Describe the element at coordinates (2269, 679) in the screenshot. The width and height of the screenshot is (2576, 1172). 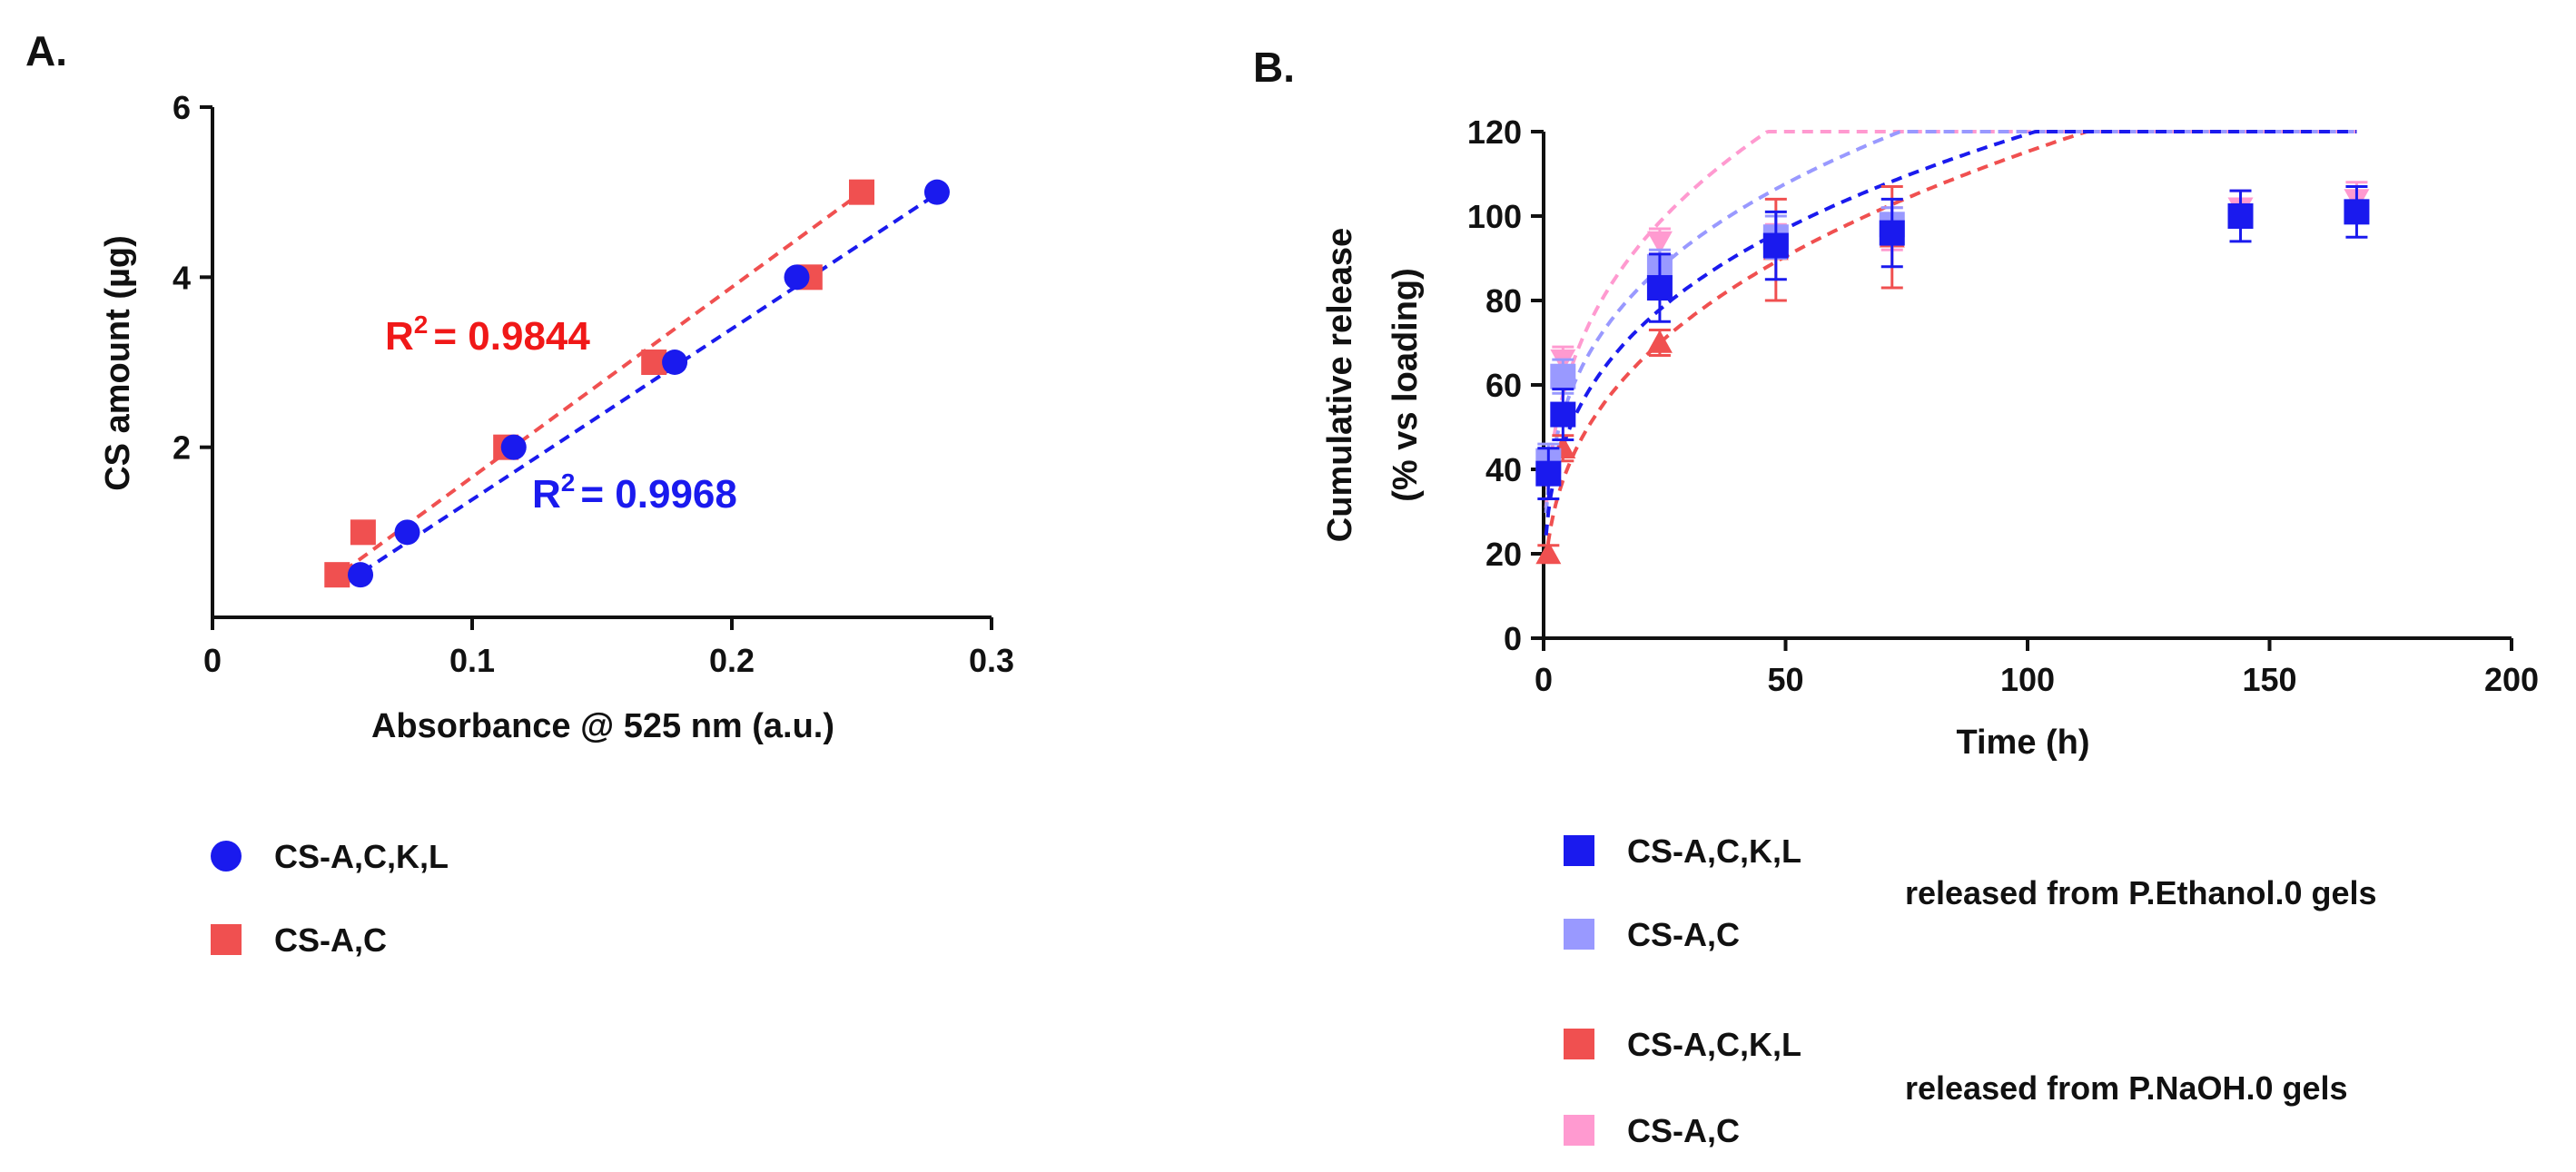
I see `panel-b-x-tick-label: 150` at that location.